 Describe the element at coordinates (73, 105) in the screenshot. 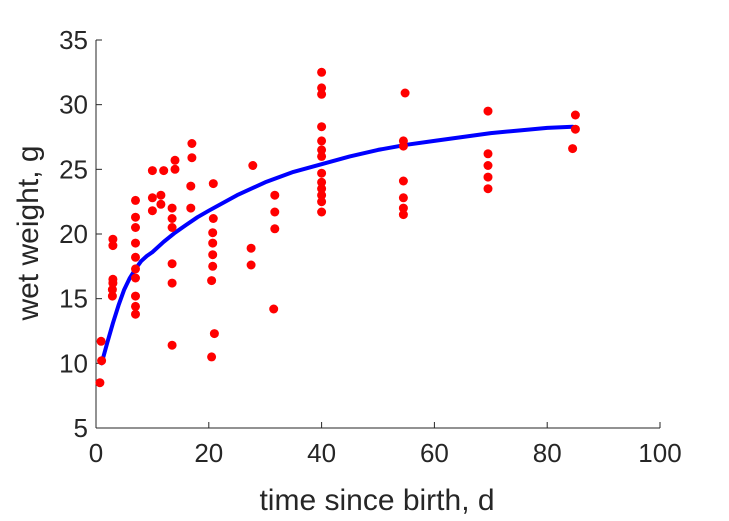

I see `y-tick-label: 30` at that location.